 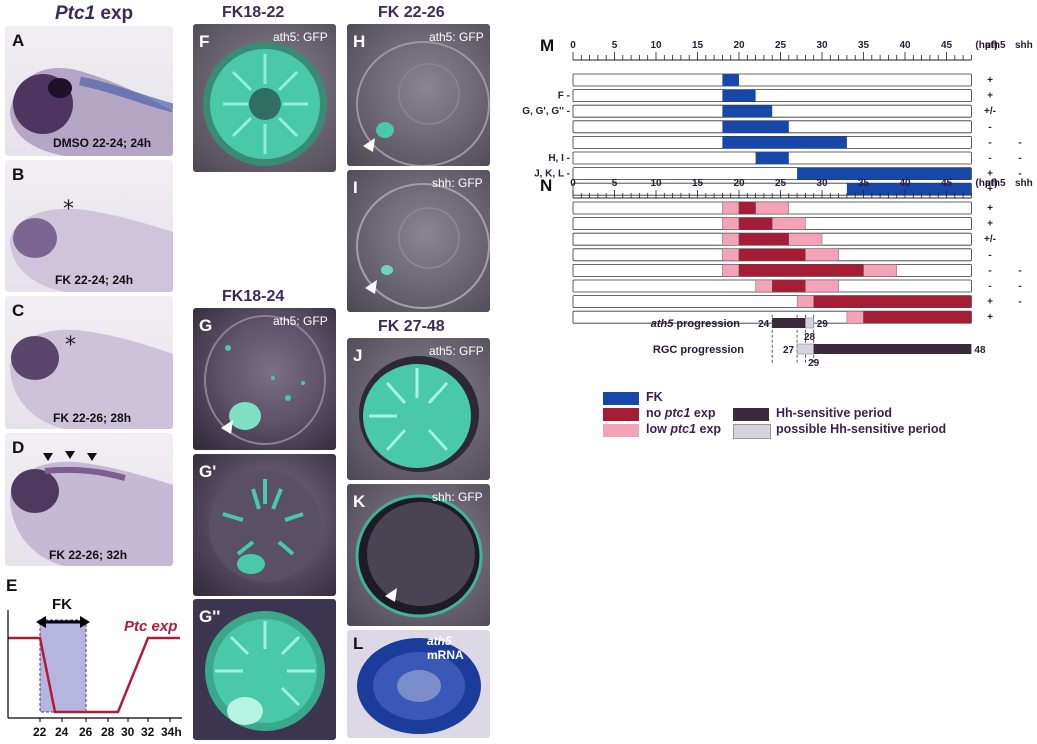 I want to click on col-header-shh: shh, so click(x=1024, y=45).